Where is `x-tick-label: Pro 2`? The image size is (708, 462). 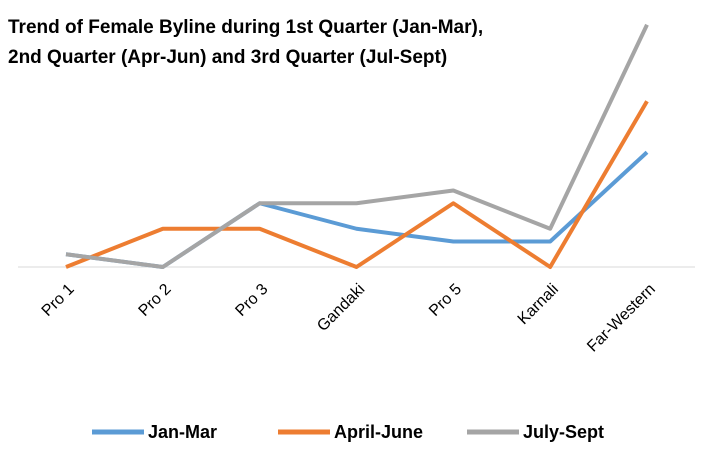 x-tick-label: Pro 2 is located at coordinates (155, 300).